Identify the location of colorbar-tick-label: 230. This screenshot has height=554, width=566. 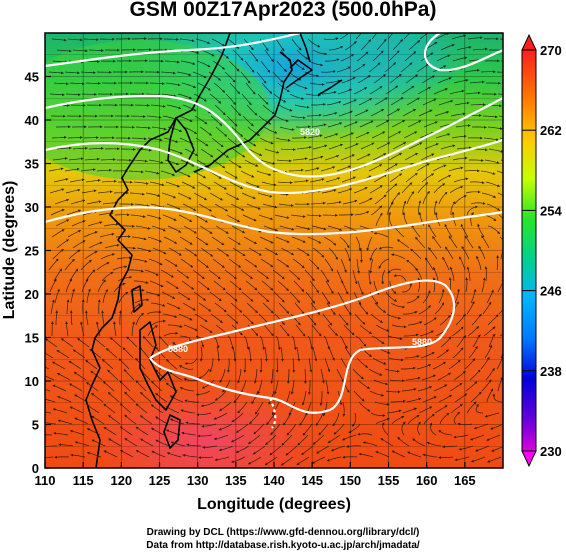
(551, 451).